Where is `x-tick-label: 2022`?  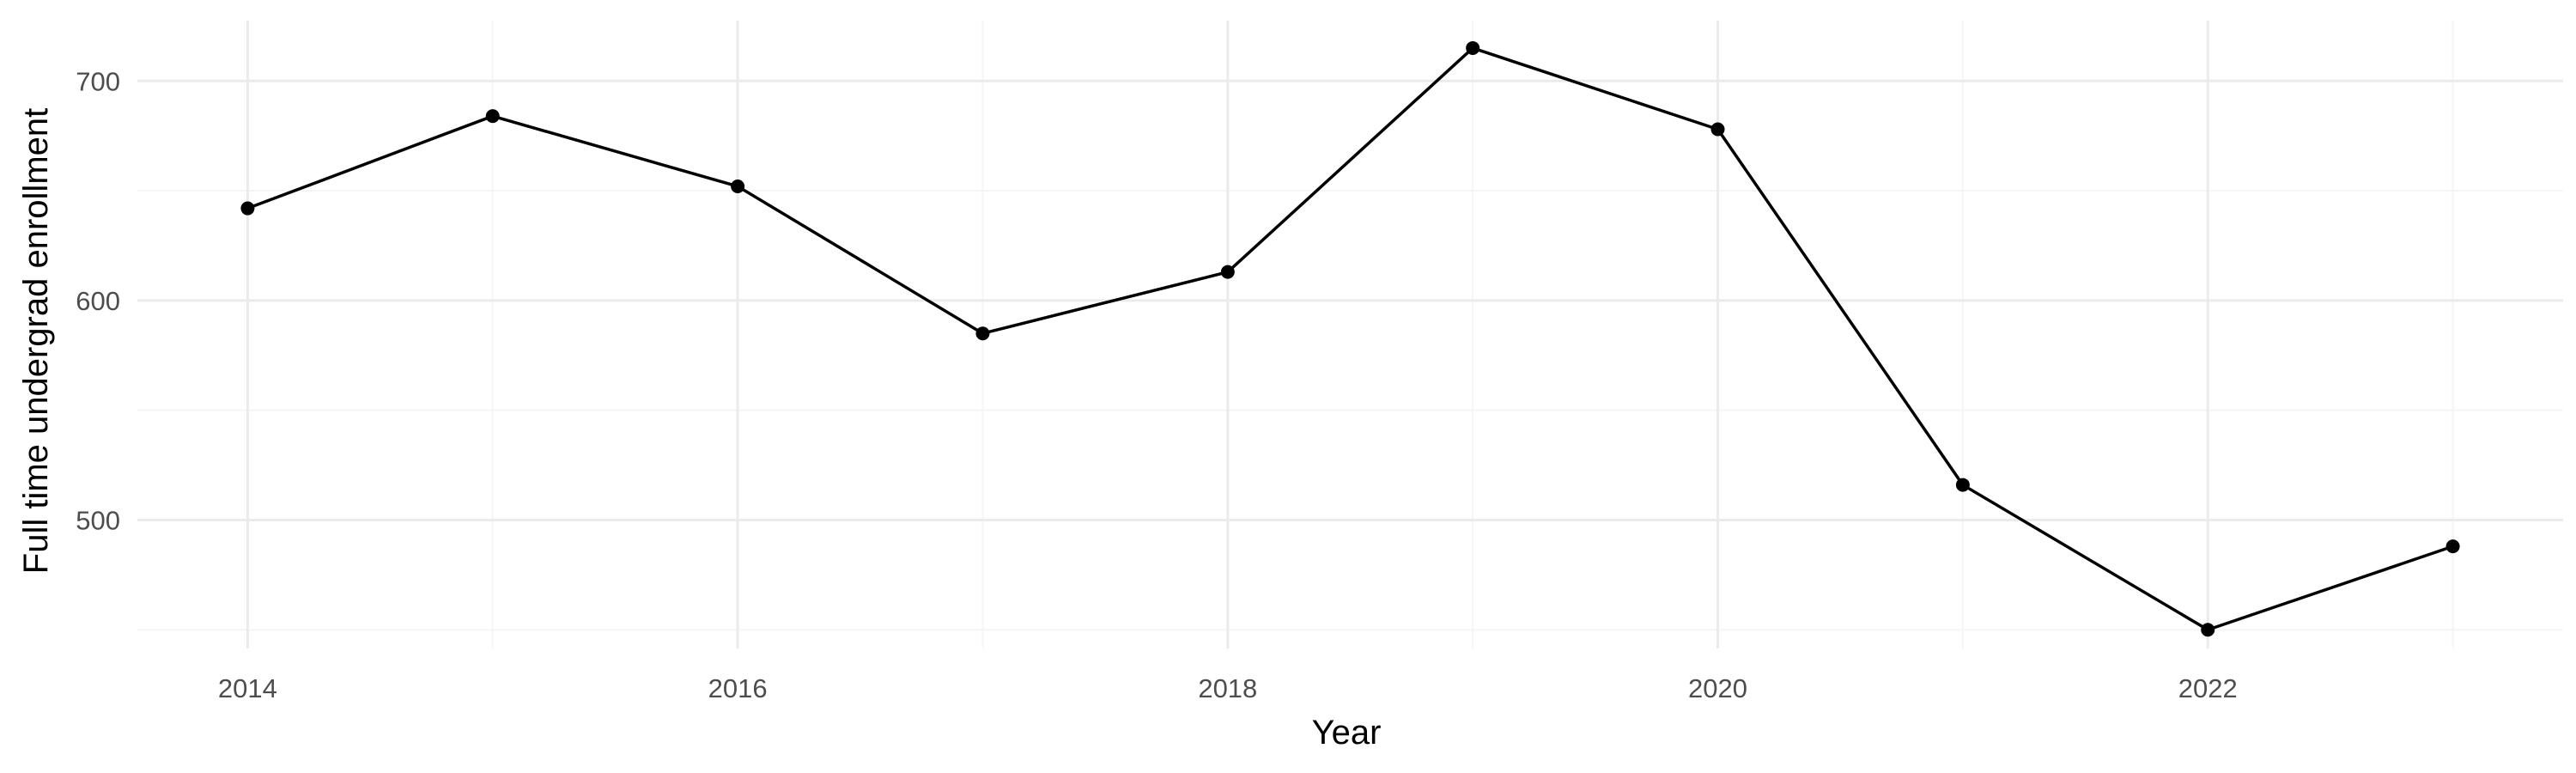
x-tick-label: 2022 is located at coordinates (2208, 688).